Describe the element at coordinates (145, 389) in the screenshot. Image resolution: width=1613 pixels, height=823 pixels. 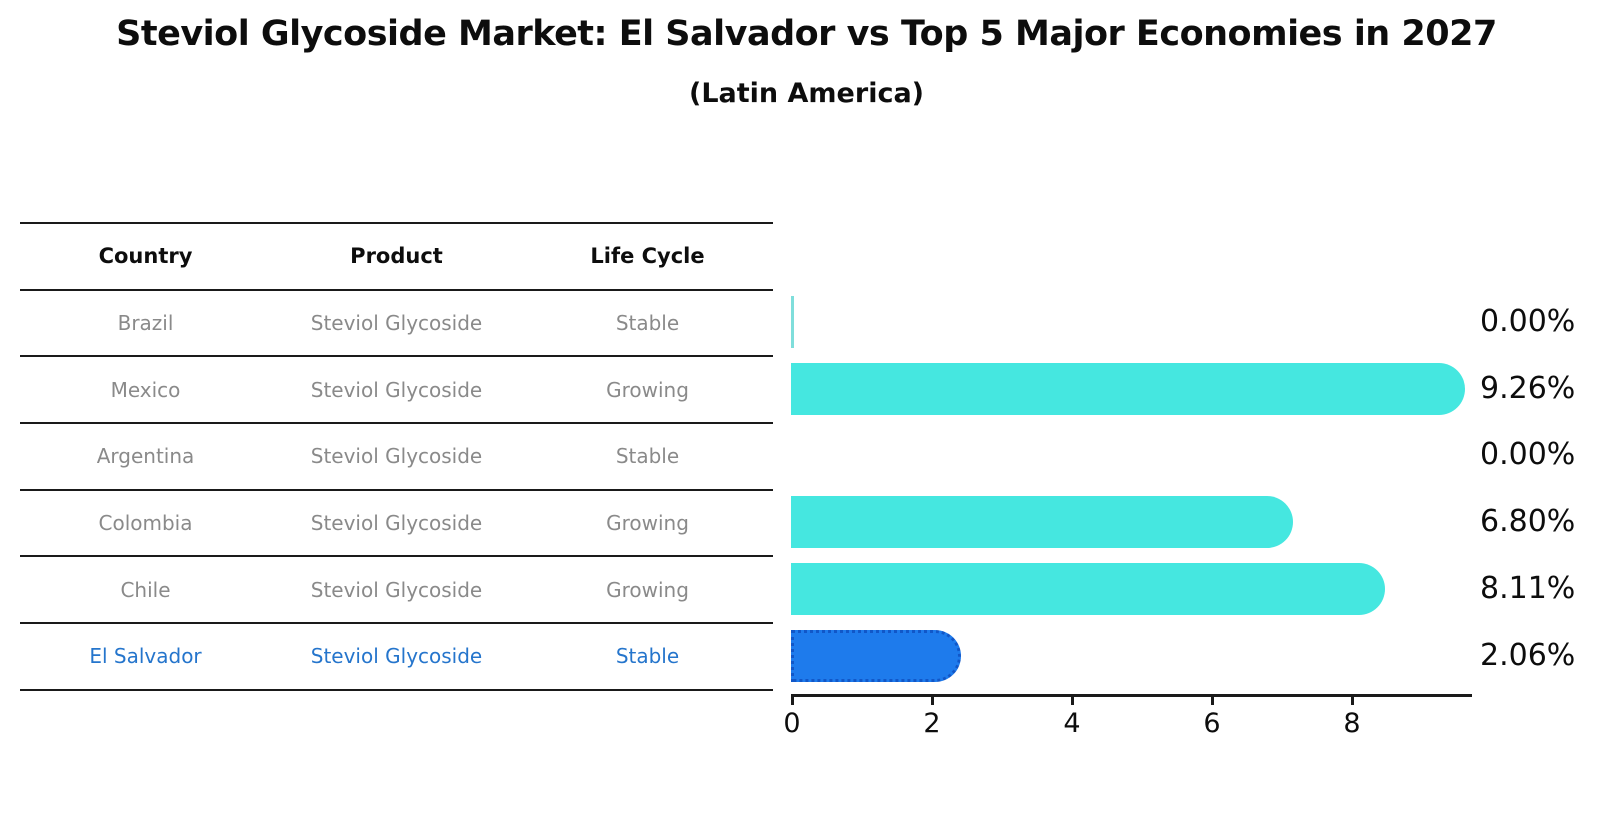
I see `cell-country: Mexico` at that location.